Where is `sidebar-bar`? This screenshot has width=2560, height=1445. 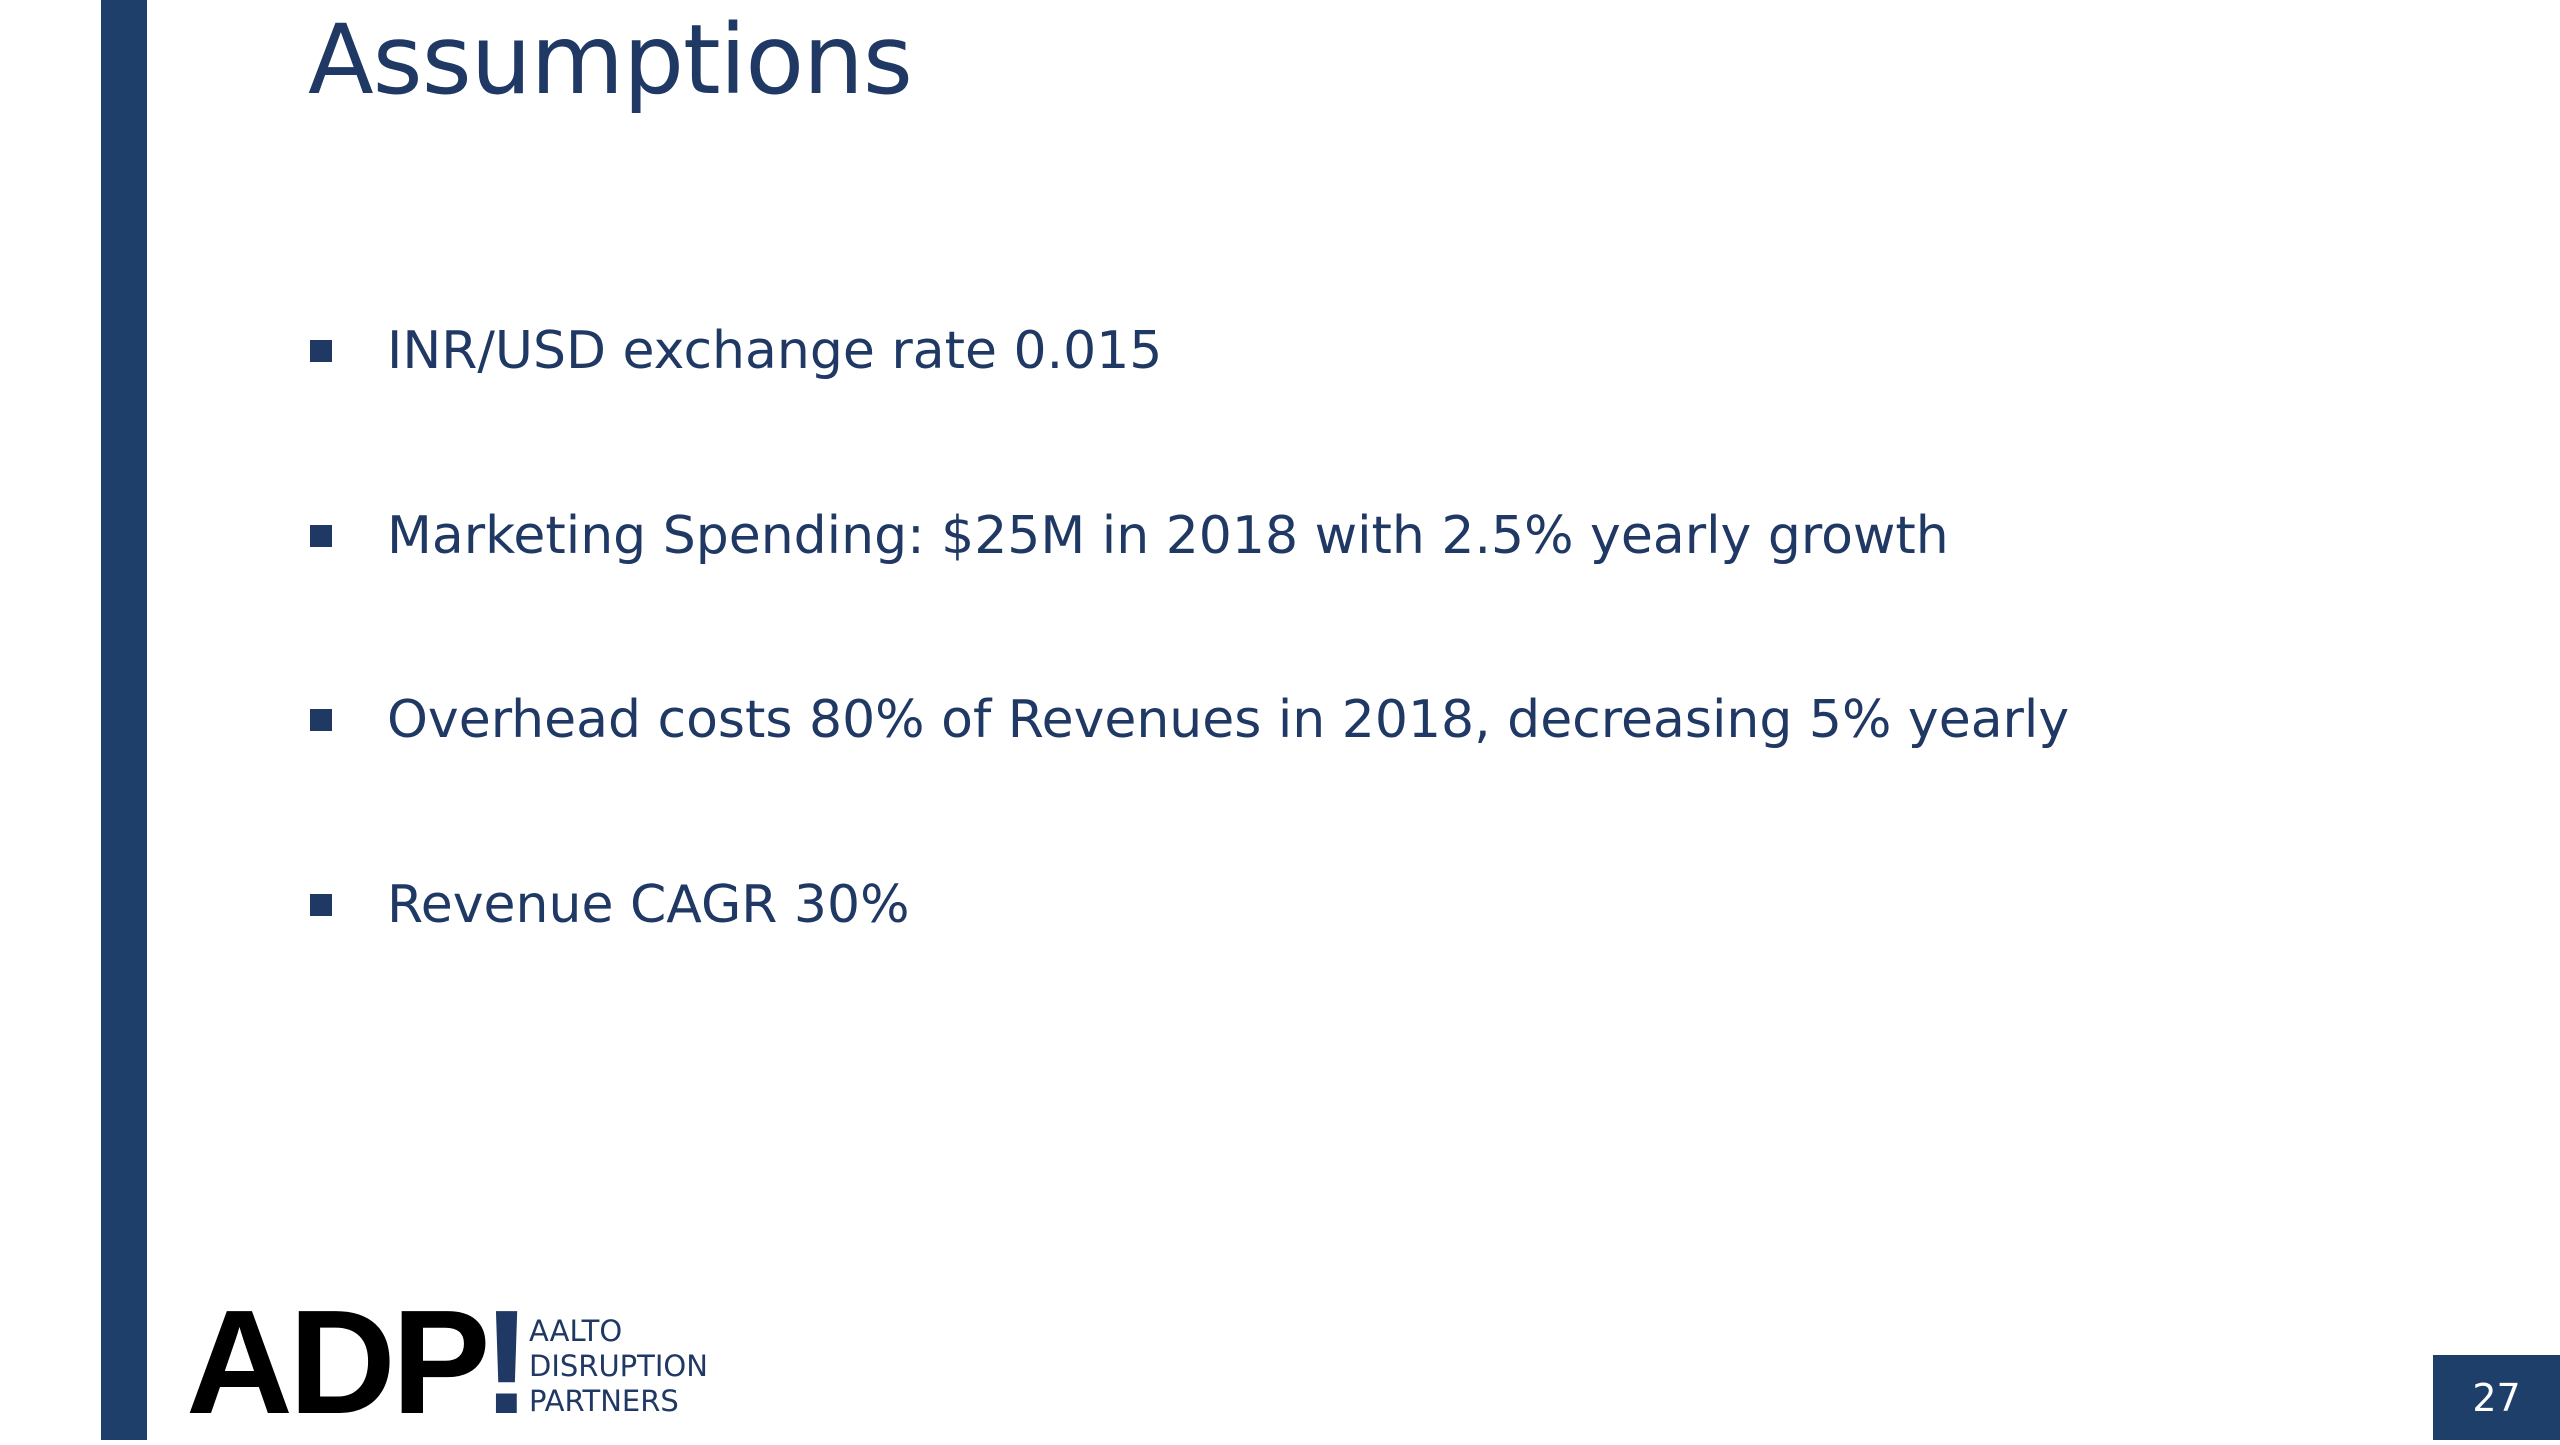 sidebar-bar is located at coordinates (124, 720).